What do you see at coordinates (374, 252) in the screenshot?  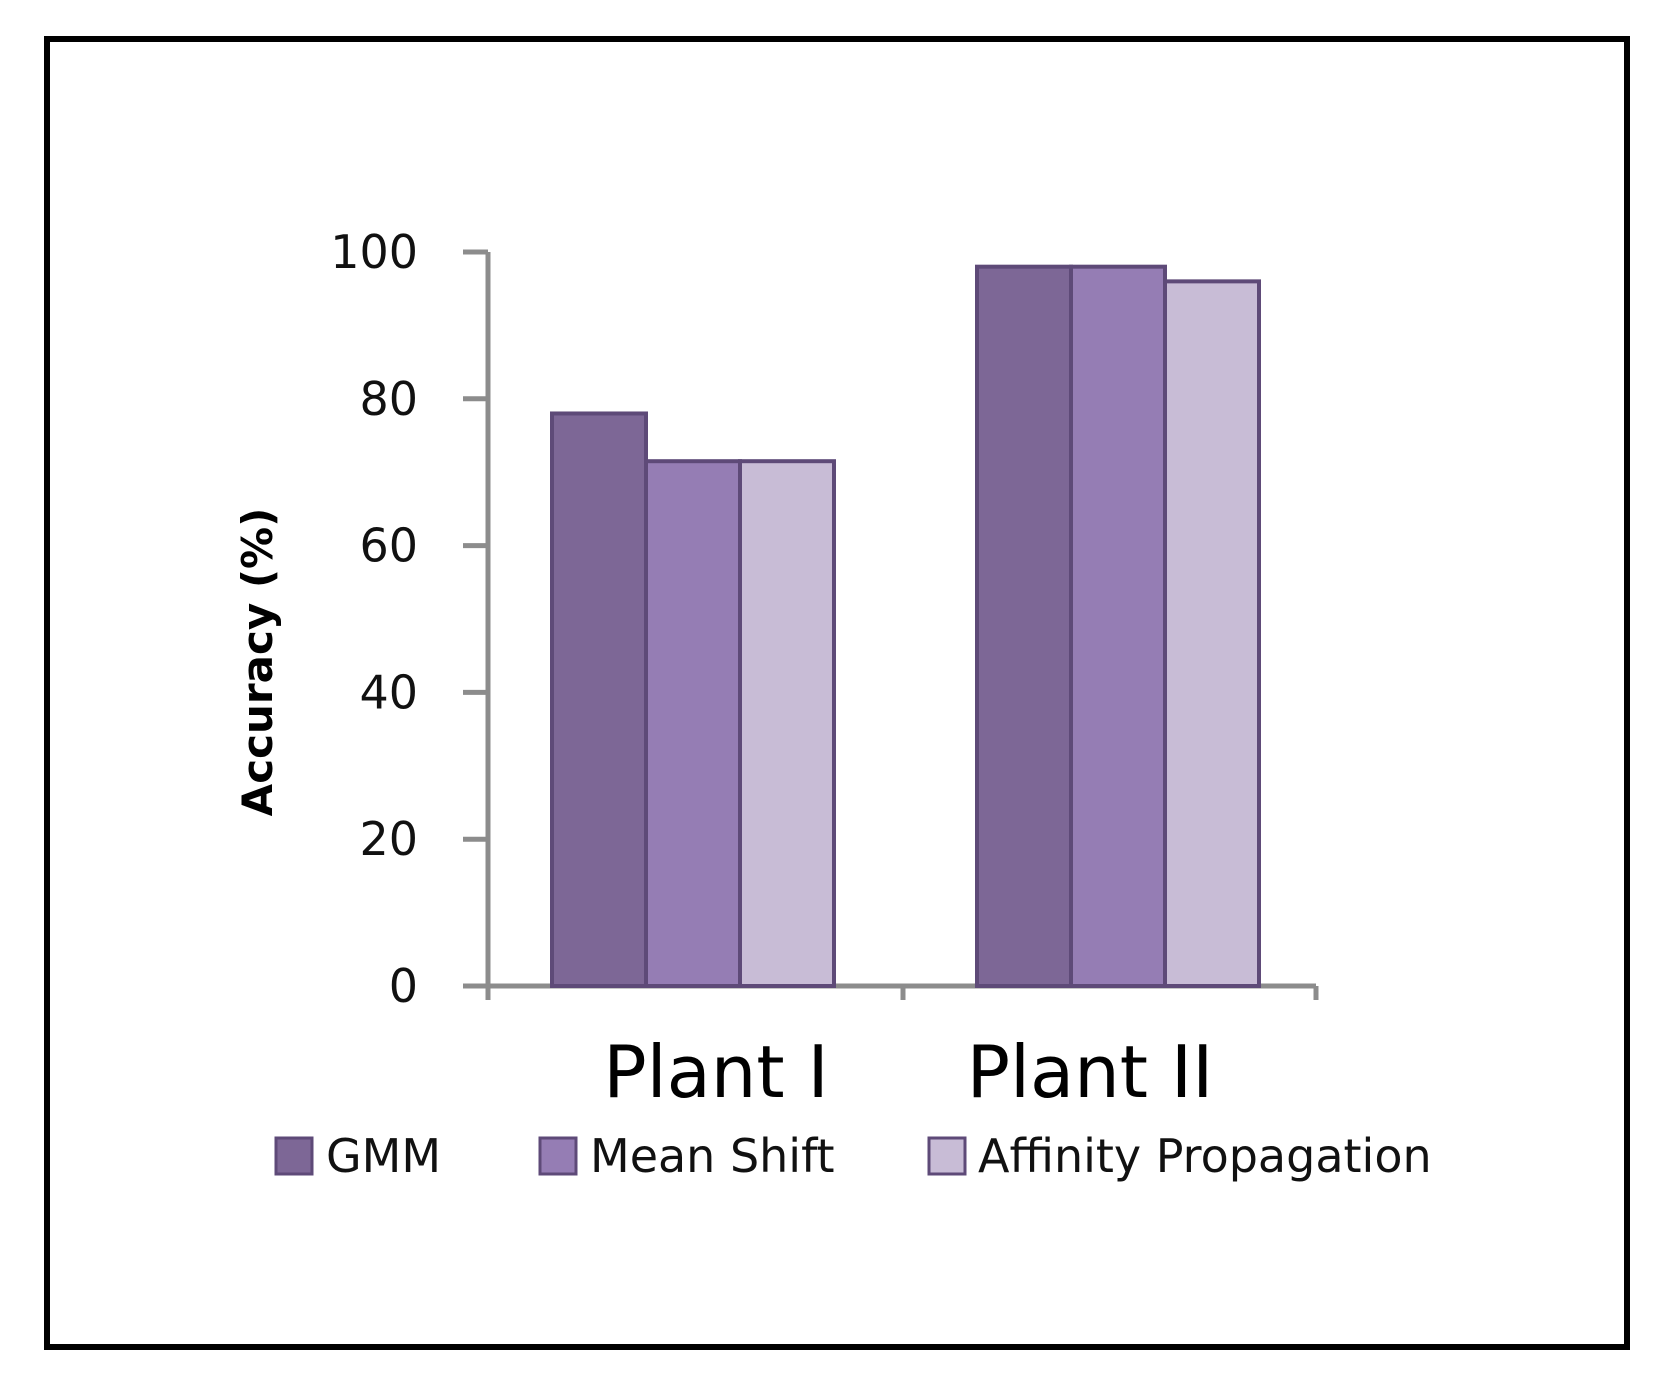 I see `y-tick-label: 100` at bounding box center [374, 252].